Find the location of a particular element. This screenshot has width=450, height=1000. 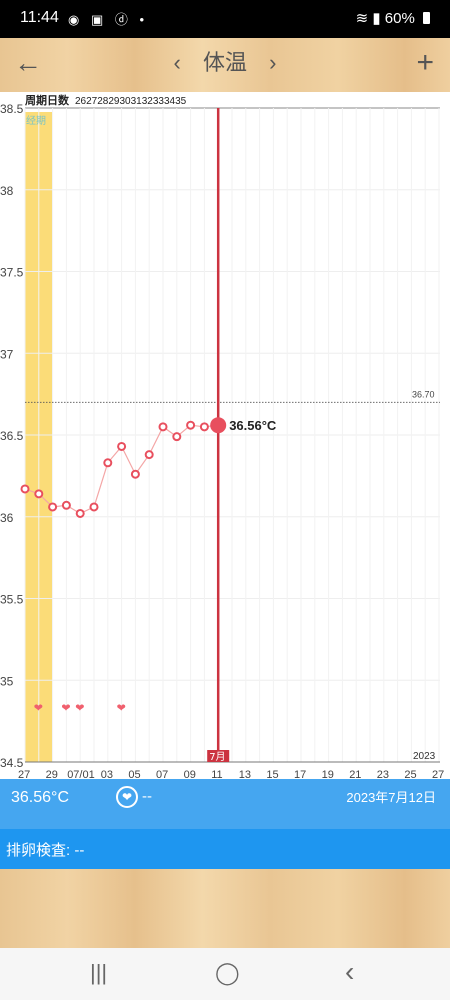

battery-icon is located at coordinates (426, 18).